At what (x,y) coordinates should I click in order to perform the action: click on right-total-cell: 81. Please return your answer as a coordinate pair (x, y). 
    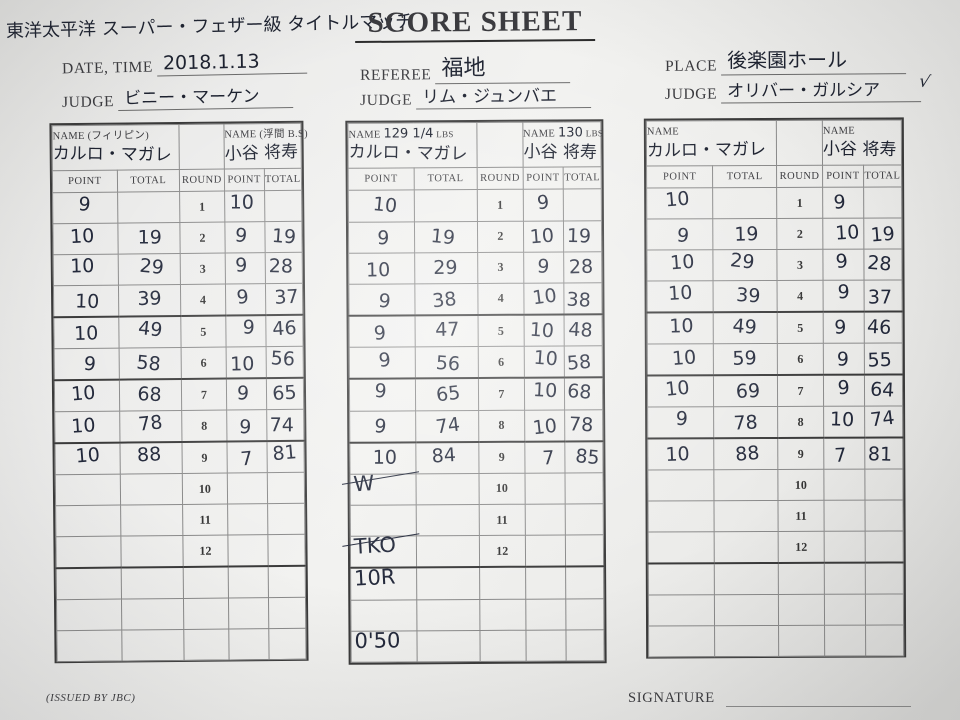
    Looking at the image, I should click on (285, 456).